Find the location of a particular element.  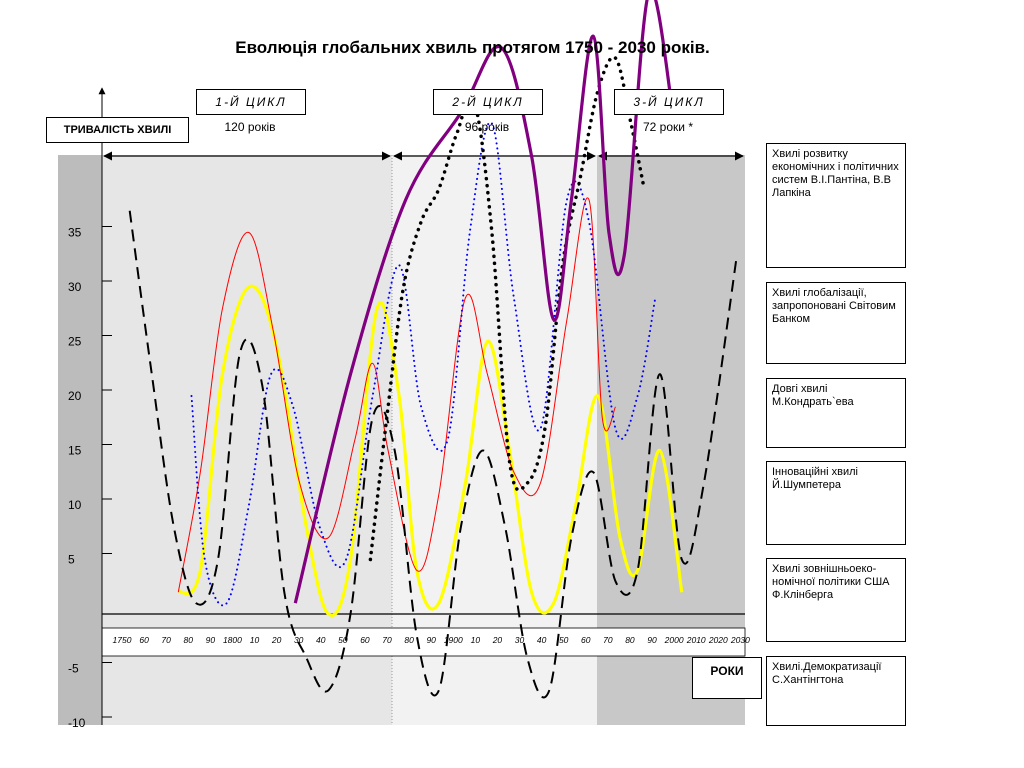

x-tick-label: 2030 is located at coordinates (740, 640).